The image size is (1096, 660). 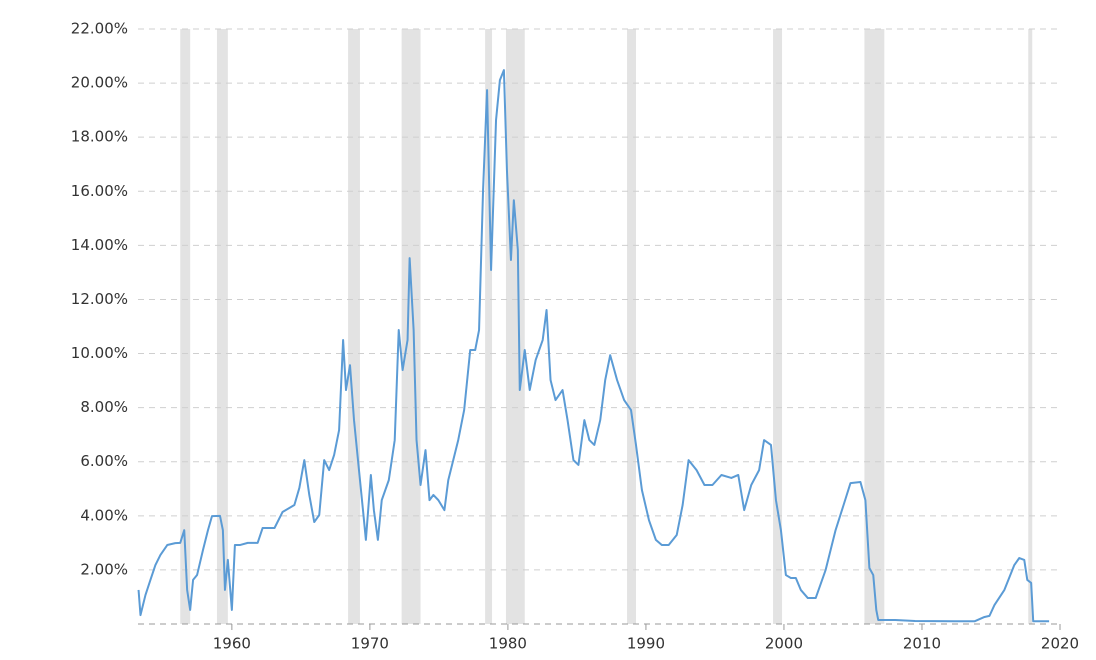 What do you see at coordinates (104, 569) in the screenshot?
I see `y-tick-label: 2.00%` at bounding box center [104, 569].